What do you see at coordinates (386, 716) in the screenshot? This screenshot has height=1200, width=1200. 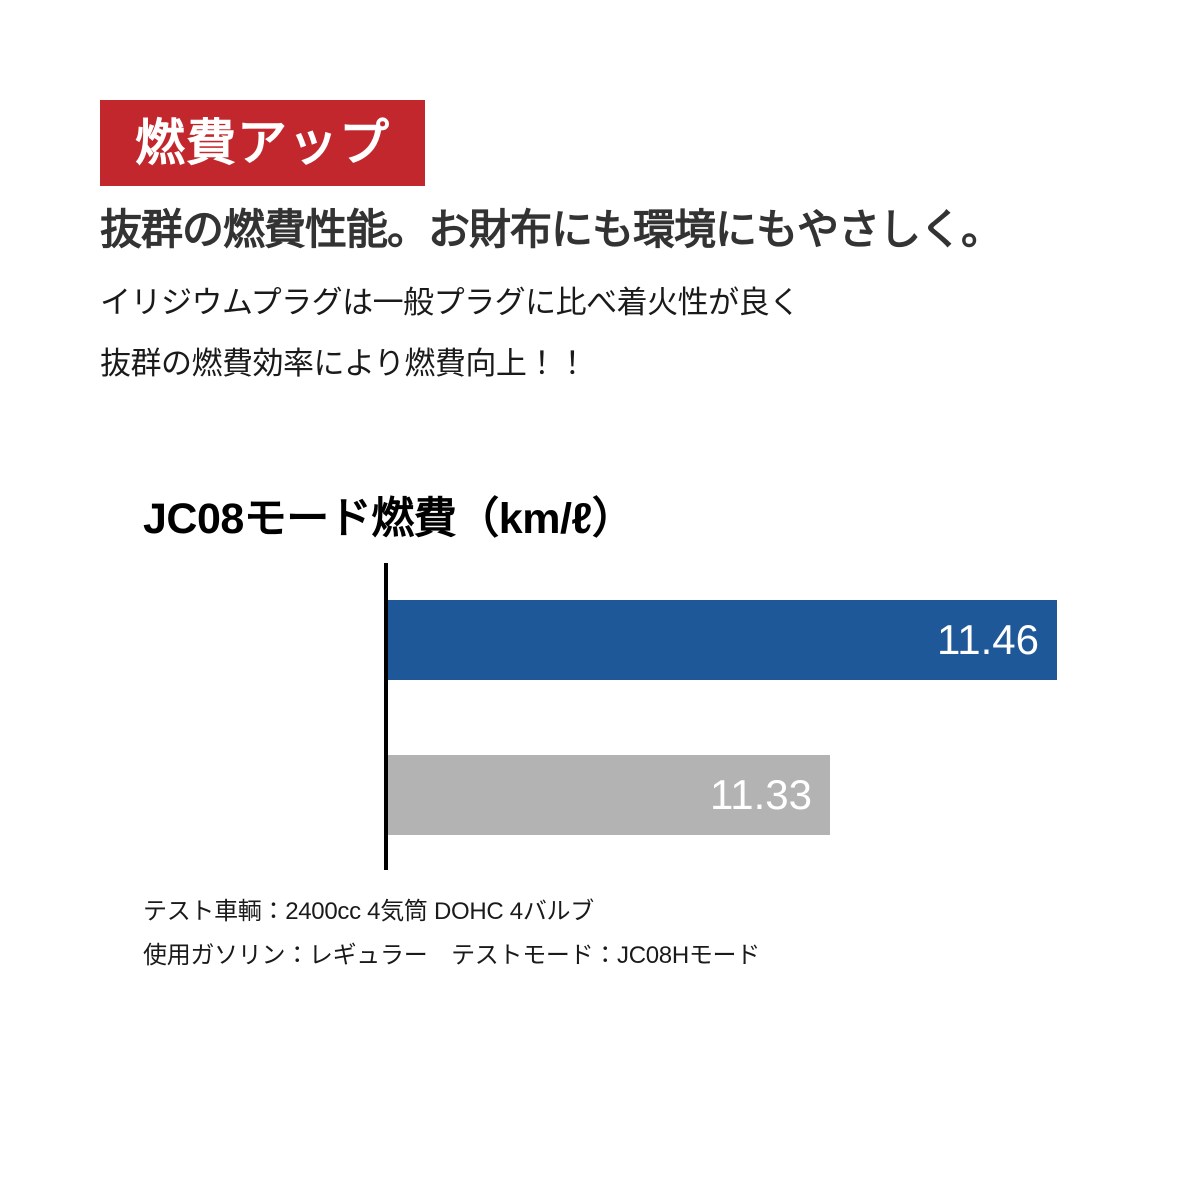 I see `chart-axis-line` at bounding box center [386, 716].